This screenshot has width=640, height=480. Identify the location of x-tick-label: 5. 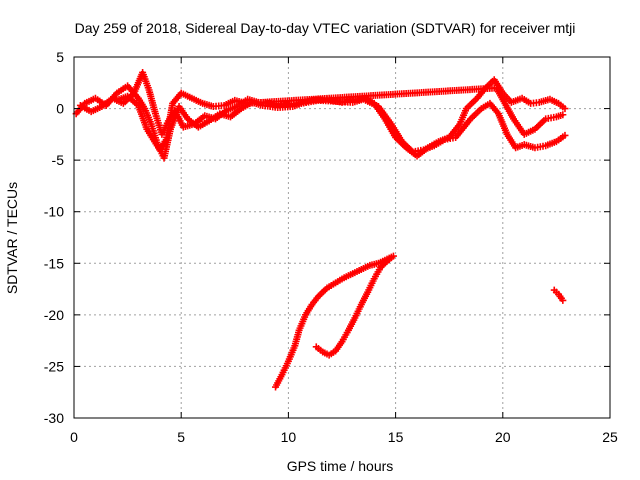
(181, 437).